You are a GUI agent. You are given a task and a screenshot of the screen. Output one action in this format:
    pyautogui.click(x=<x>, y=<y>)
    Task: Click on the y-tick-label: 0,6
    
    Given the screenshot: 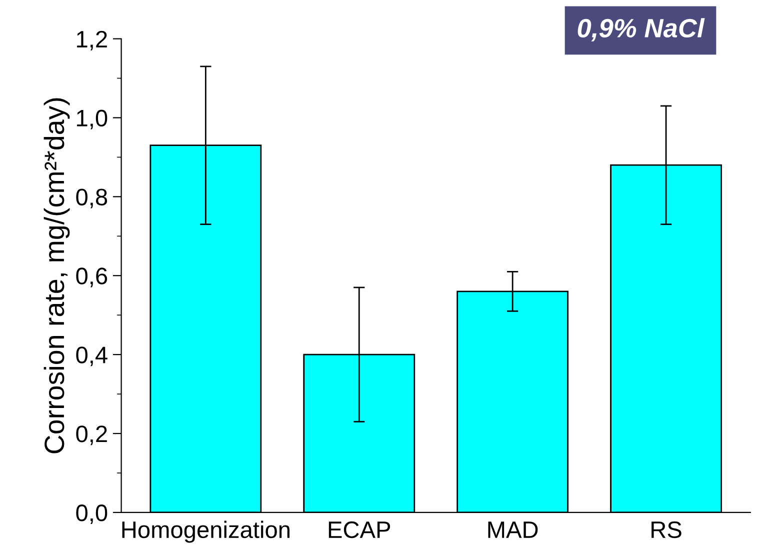 What is the action you would take?
    pyautogui.click(x=92, y=278)
    